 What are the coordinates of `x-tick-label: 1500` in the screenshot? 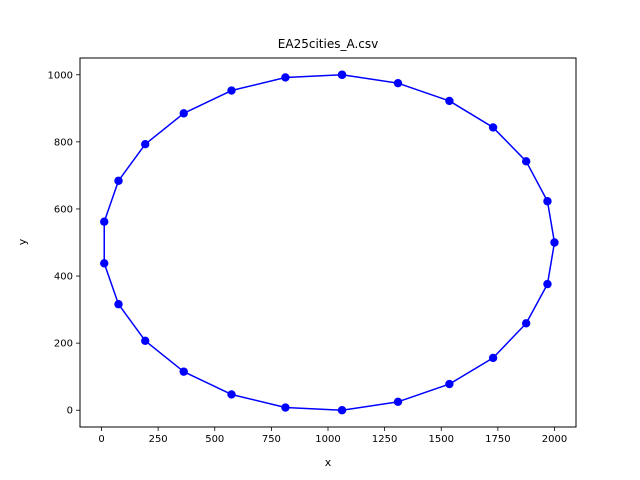 It's located at (441, 439).